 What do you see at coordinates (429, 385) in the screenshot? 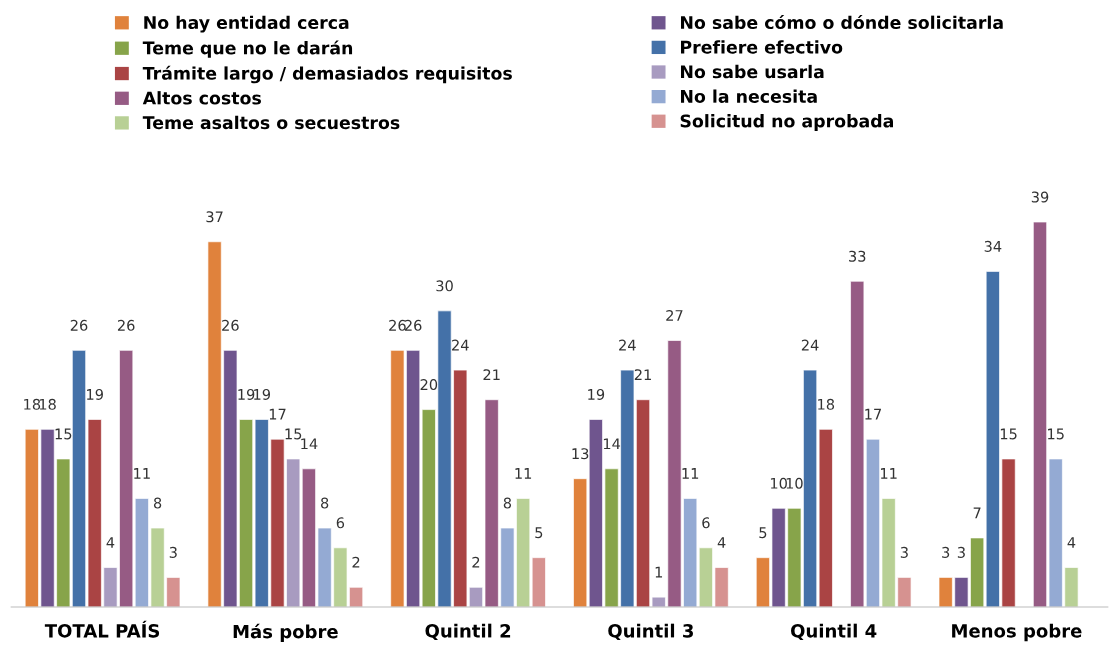
I see `data-label: 20` at bounding box center [429, 385].